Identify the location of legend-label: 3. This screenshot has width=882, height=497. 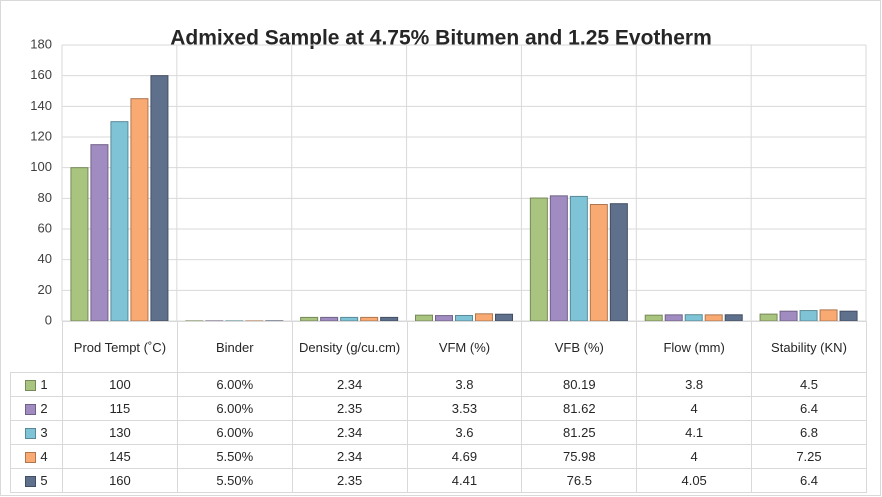
(44, 432).